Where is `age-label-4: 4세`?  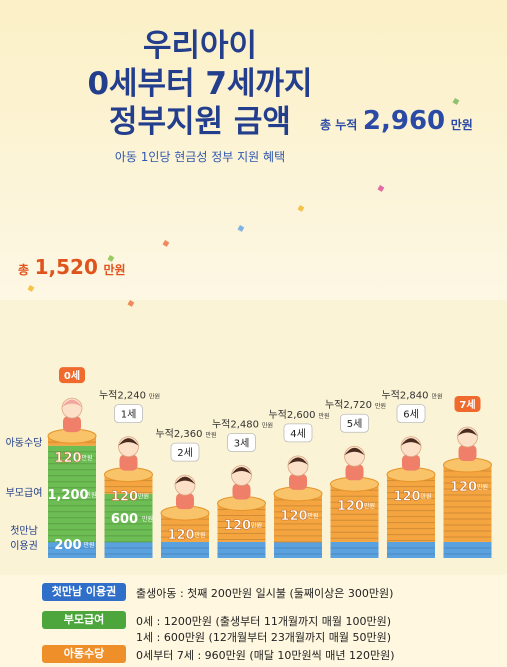
age-label-4: 4세 is located at coordinates (298, 434).